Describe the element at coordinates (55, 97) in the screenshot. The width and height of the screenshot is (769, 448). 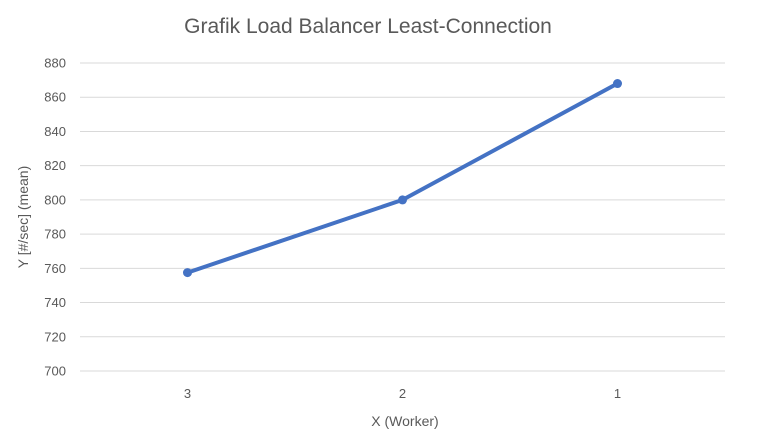
I see `y-tick-label: 860` at that location.